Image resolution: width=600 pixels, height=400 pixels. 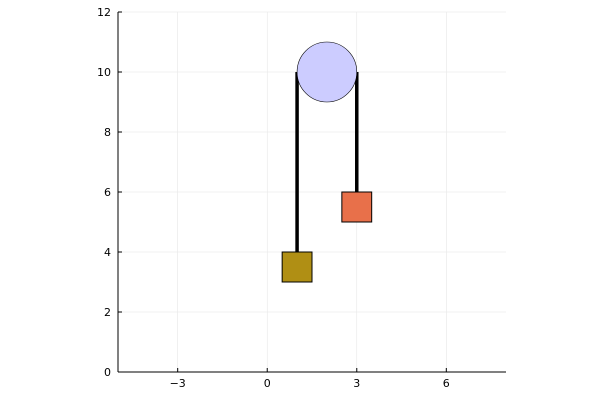 What do you see at coordinates (107, 132) in the screenshot?
I see `y-tick-label: 8` at bounding box center [107, 132].